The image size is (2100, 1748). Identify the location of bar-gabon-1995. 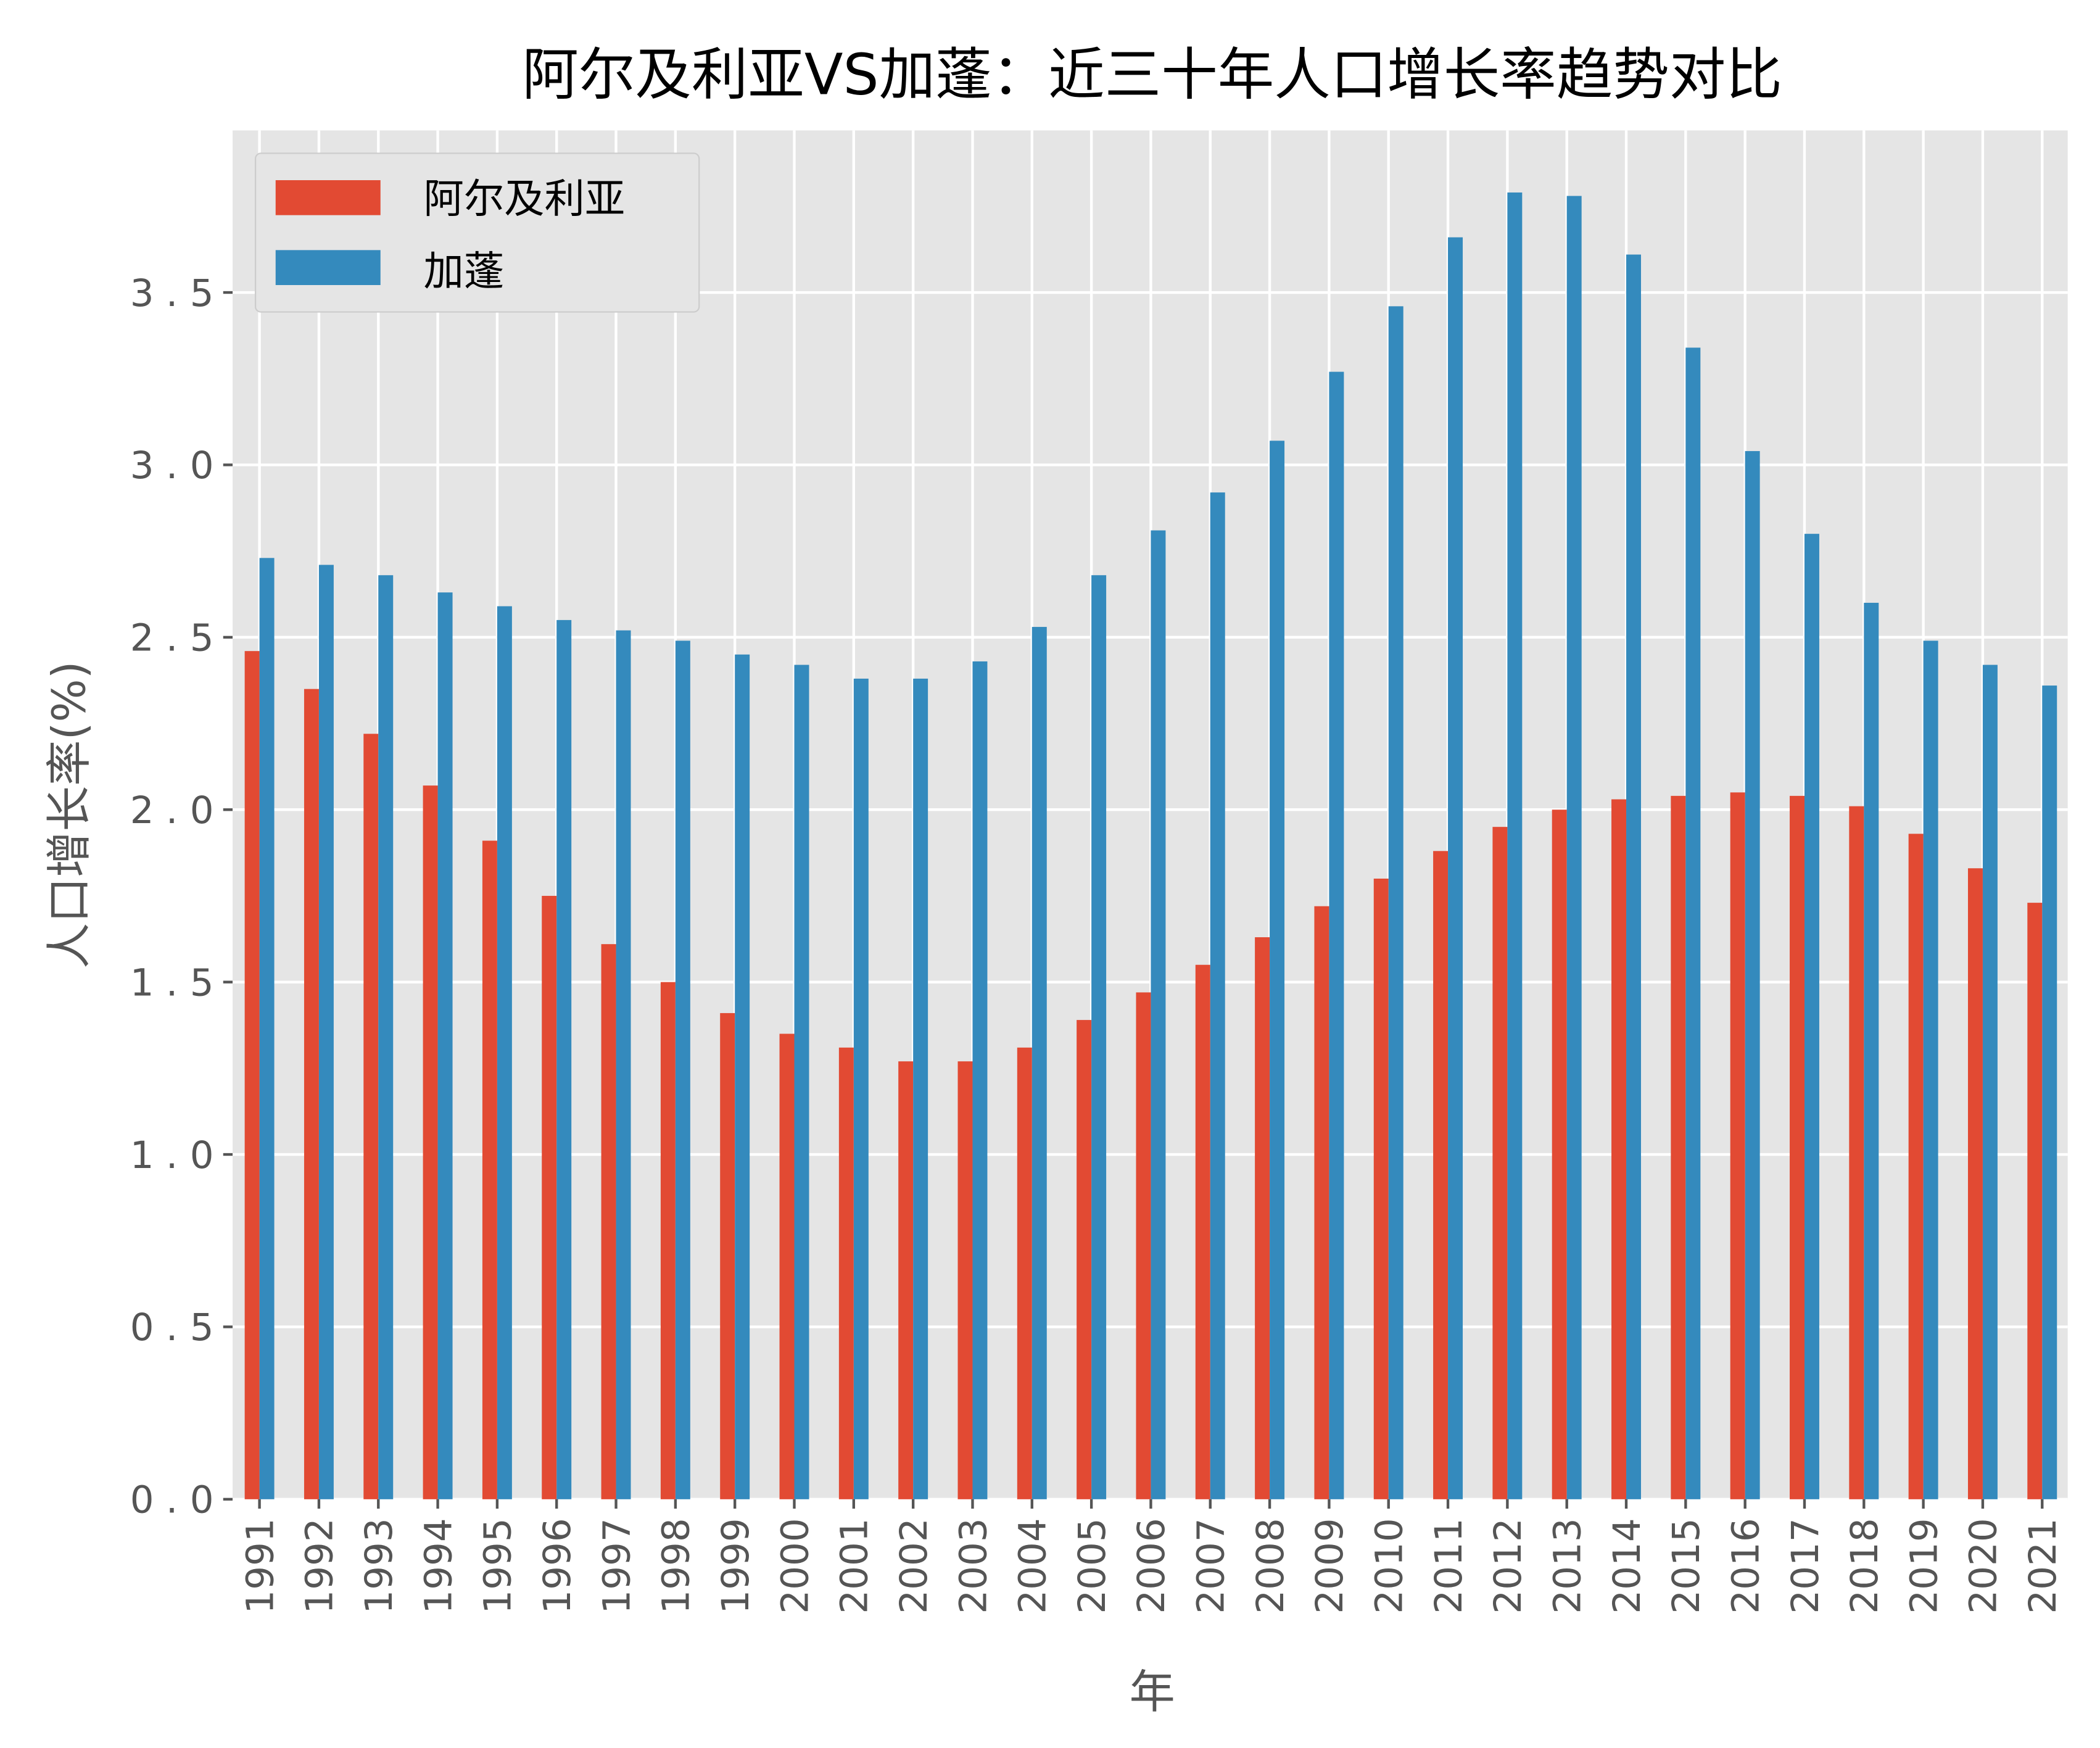
(505, 1052).